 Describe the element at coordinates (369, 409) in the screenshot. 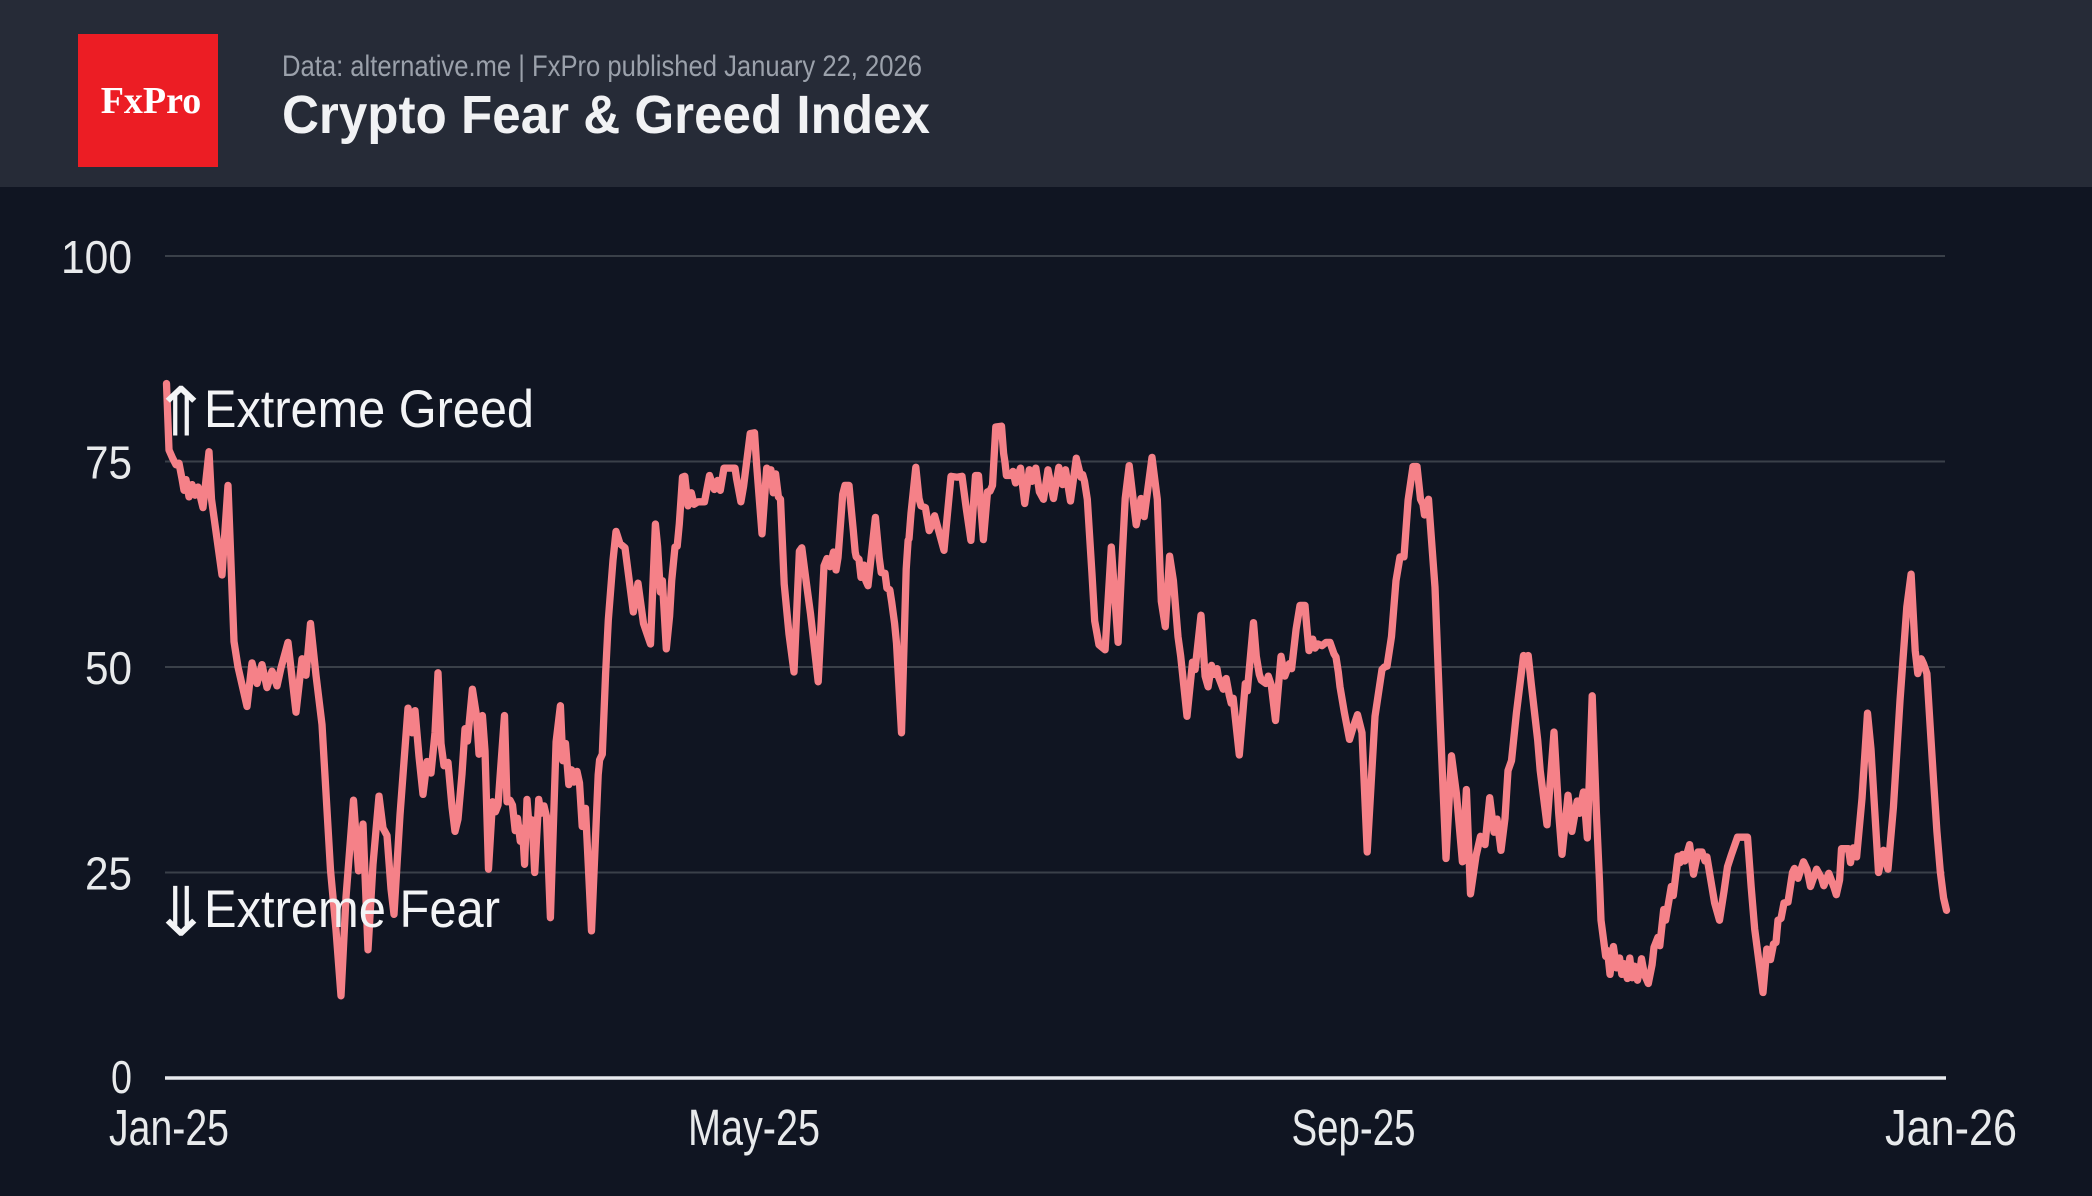

I see `svg-text: Extreme Greed` at that location.